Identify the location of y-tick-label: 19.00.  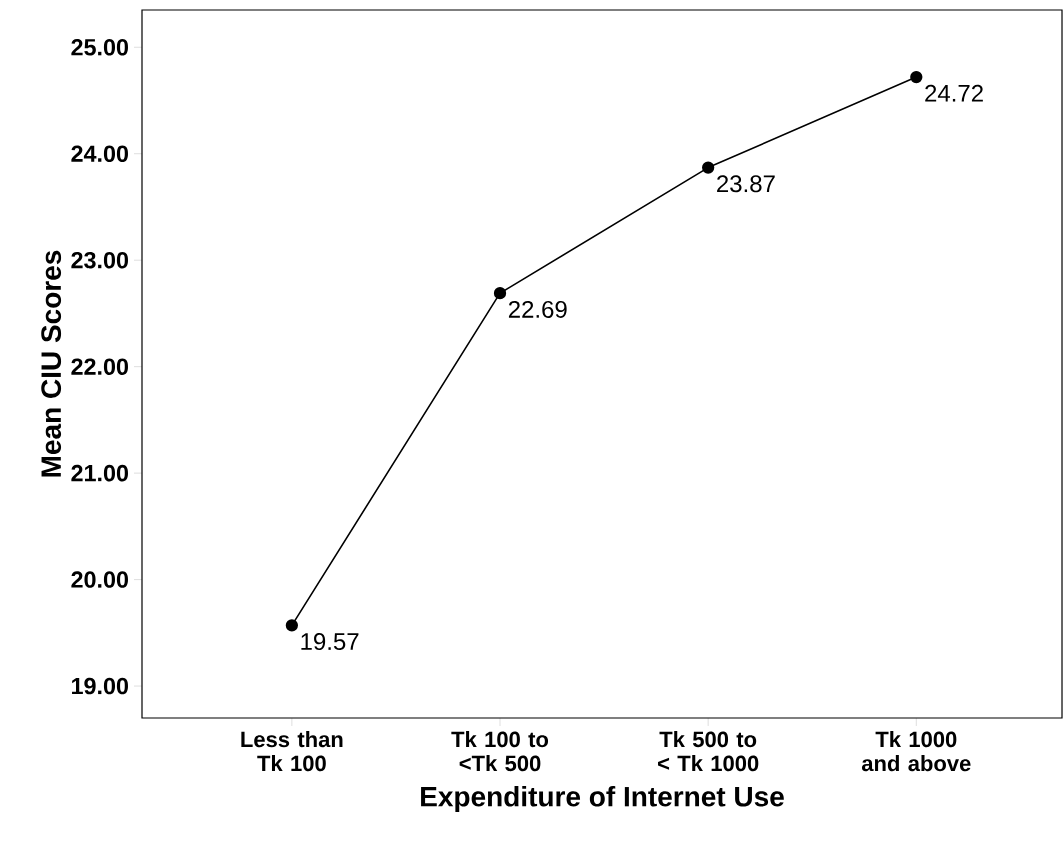
(100, 686).